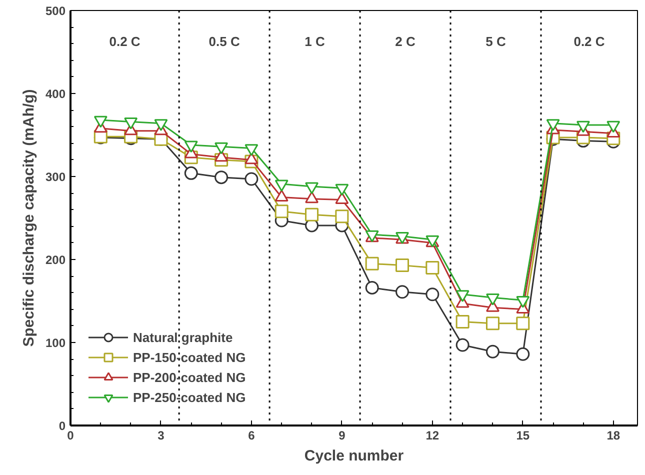 The height and width of the screenshot is (475, 645). I want to click on y-tick-label: 500, so click(55, 11).